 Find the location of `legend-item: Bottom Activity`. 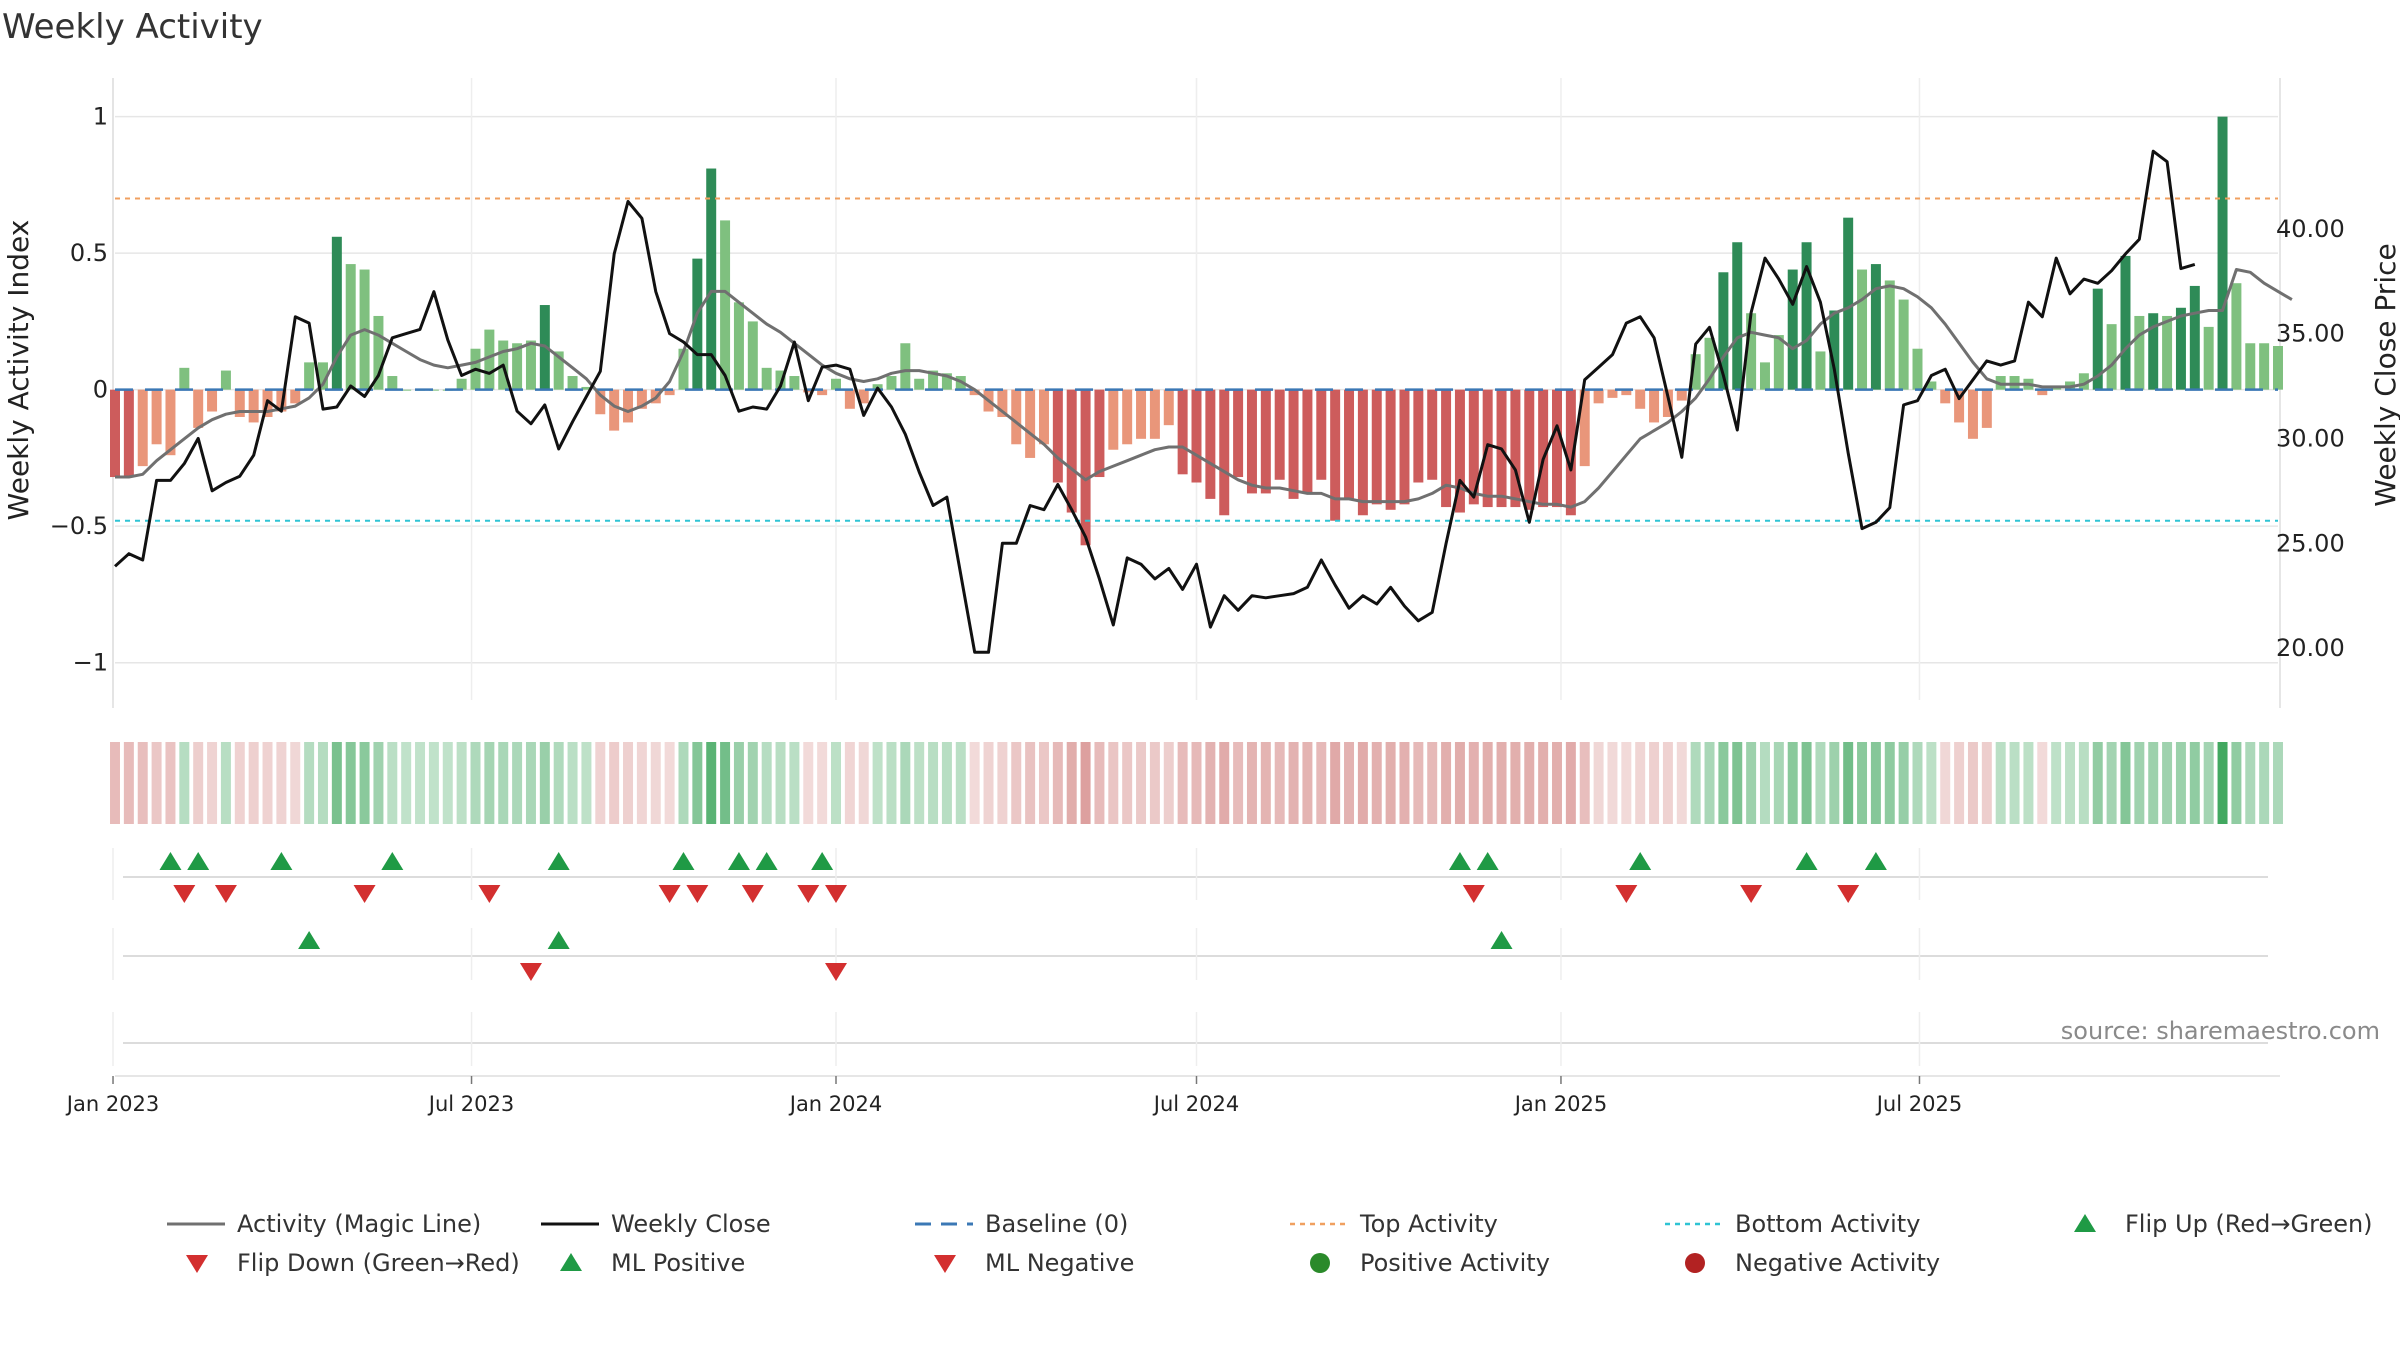

legend-item: Bottom Activity is located at coordinates (1792, 1224).